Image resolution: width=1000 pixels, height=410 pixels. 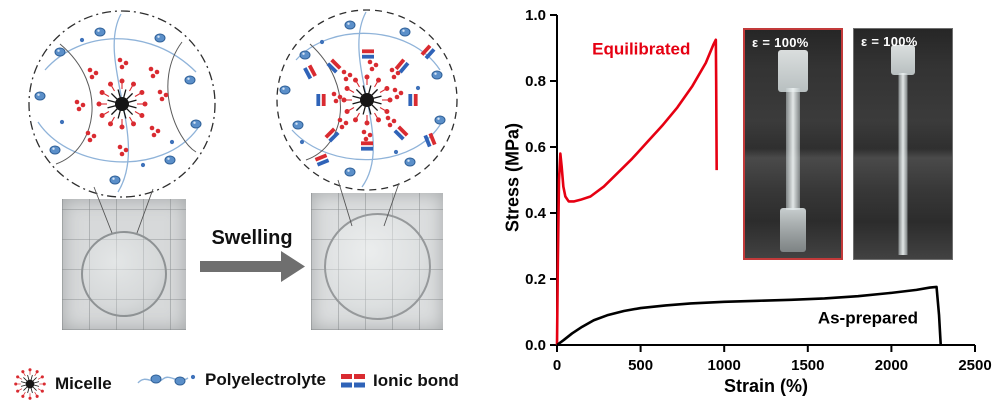 I want to click on y-tick-label: 0.6, so click(x=535, y=147).